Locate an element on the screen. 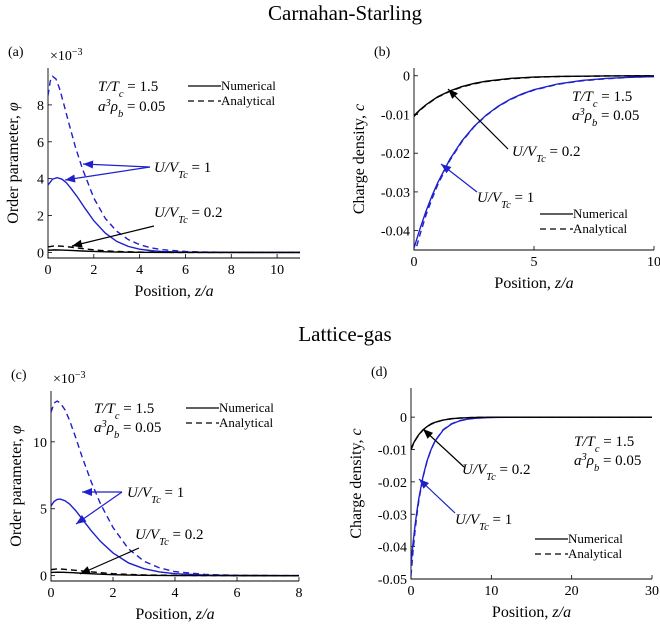  section-title-top: Carnahan-Starling is located at coordinates (345, 13).